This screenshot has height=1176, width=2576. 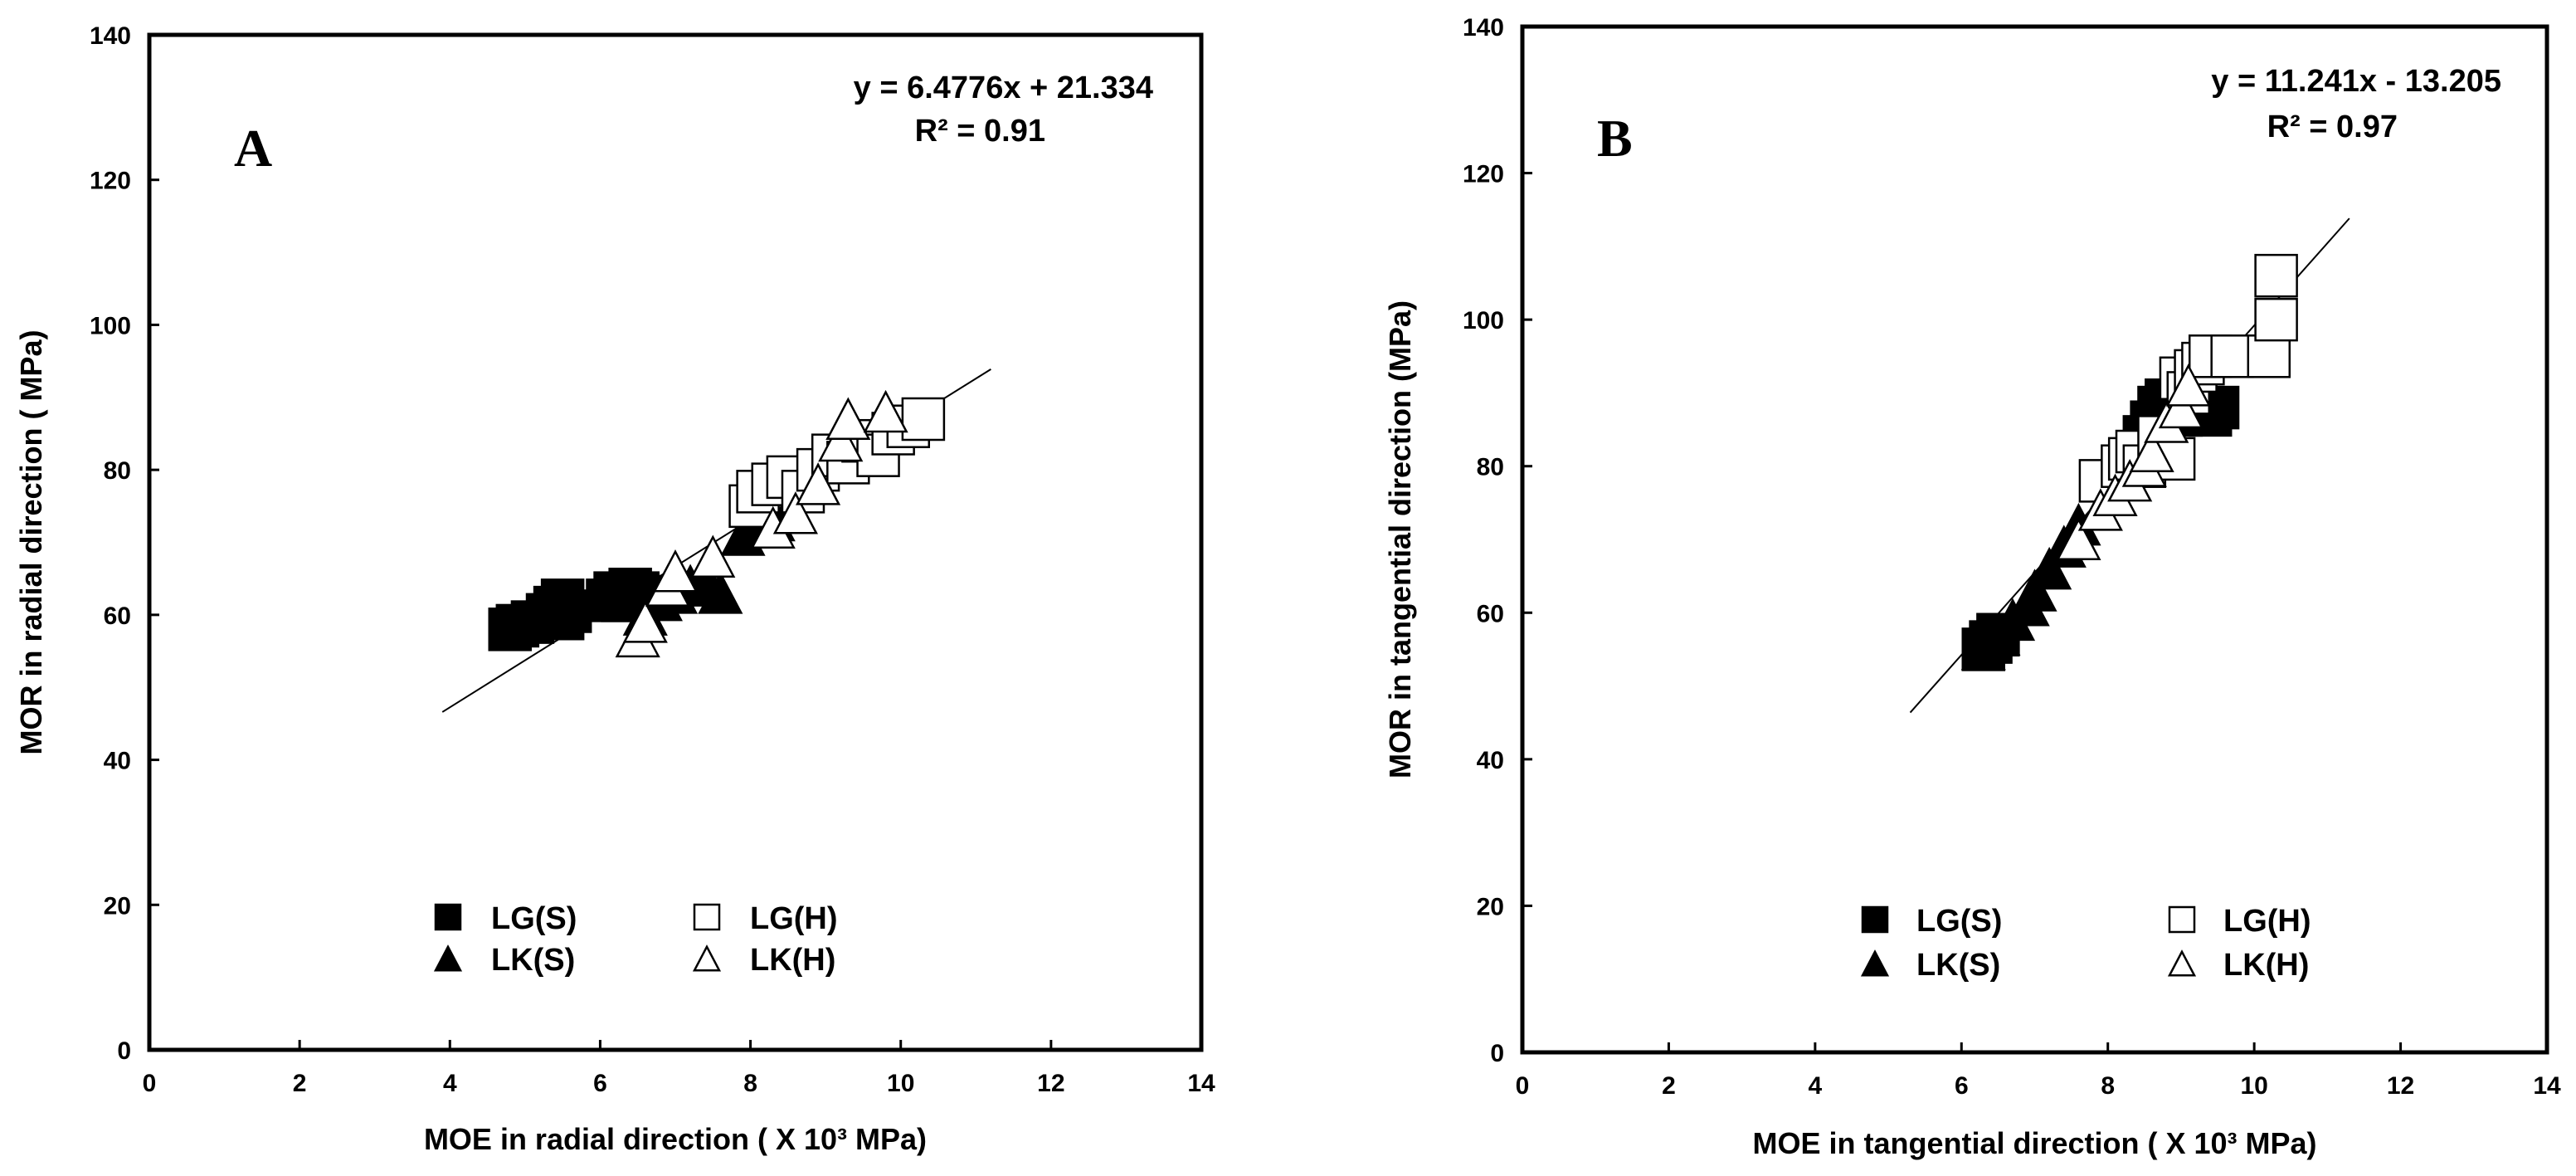 I want to click on panel-label: B, so click(x=1615, y=139).